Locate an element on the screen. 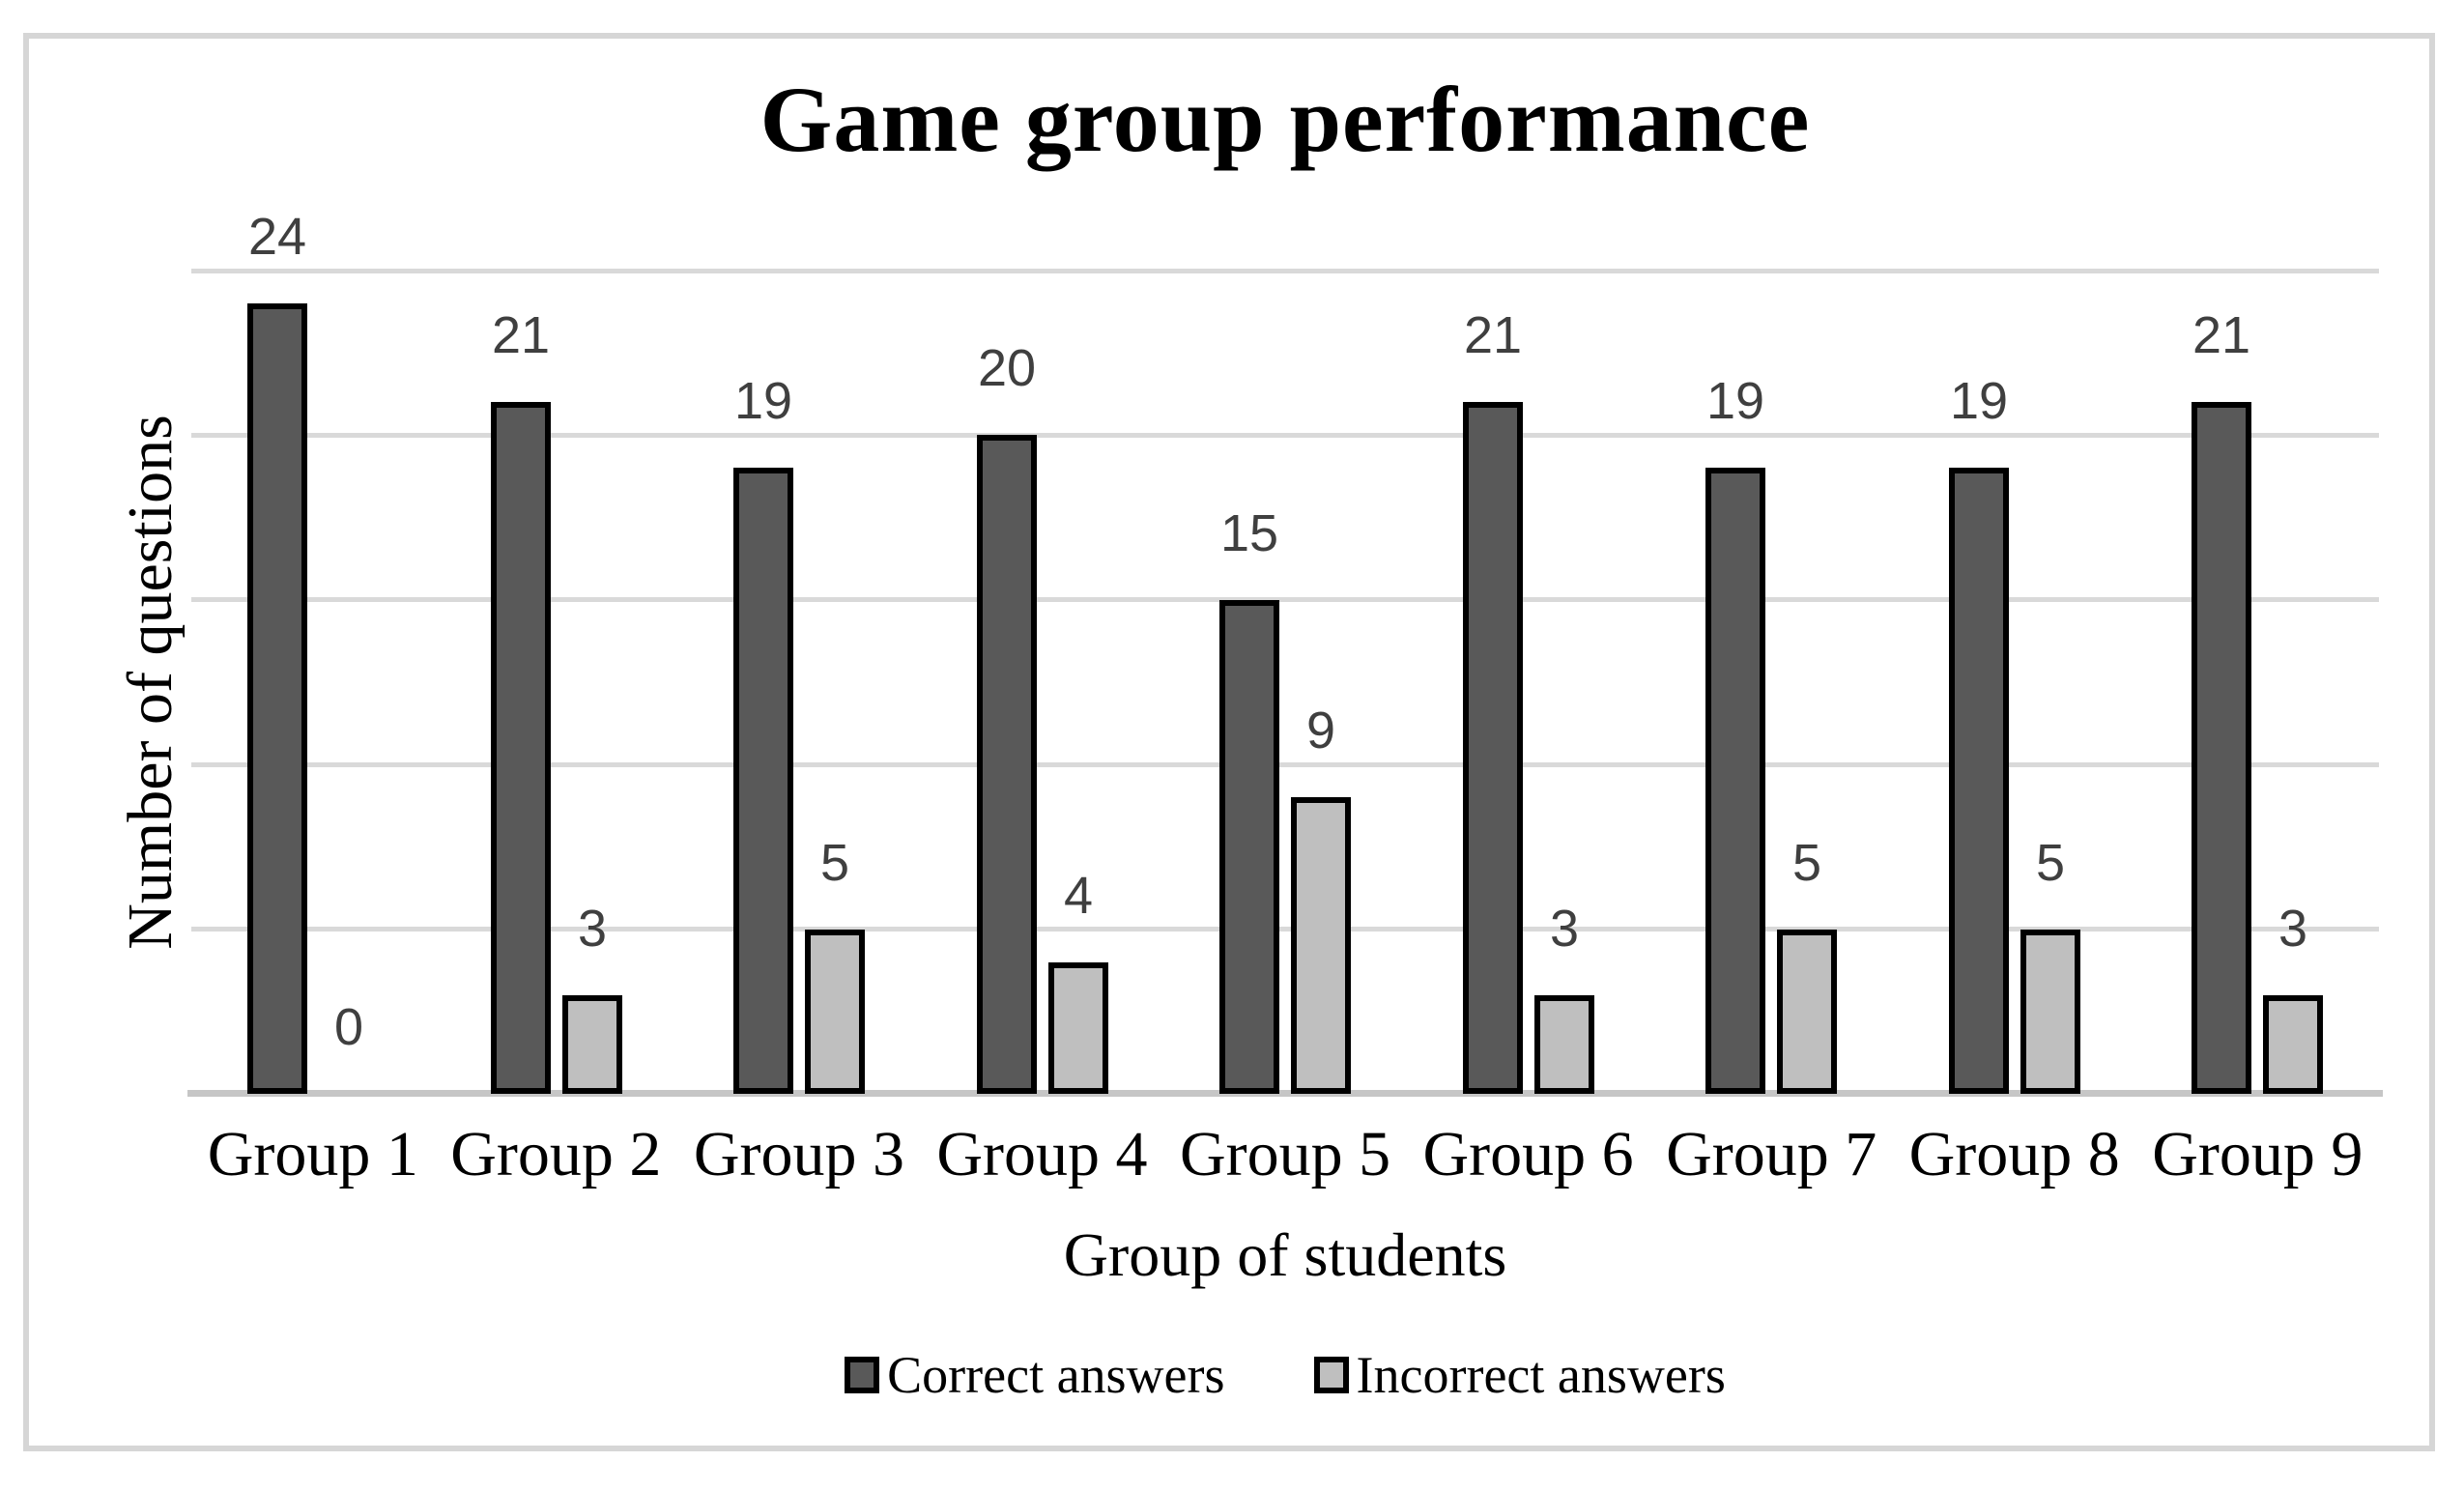 The width and height of the screenshot is (2464, 1490). data-label-group-5-incorrect-answers: 9 is located at coordinates (1320, 730).